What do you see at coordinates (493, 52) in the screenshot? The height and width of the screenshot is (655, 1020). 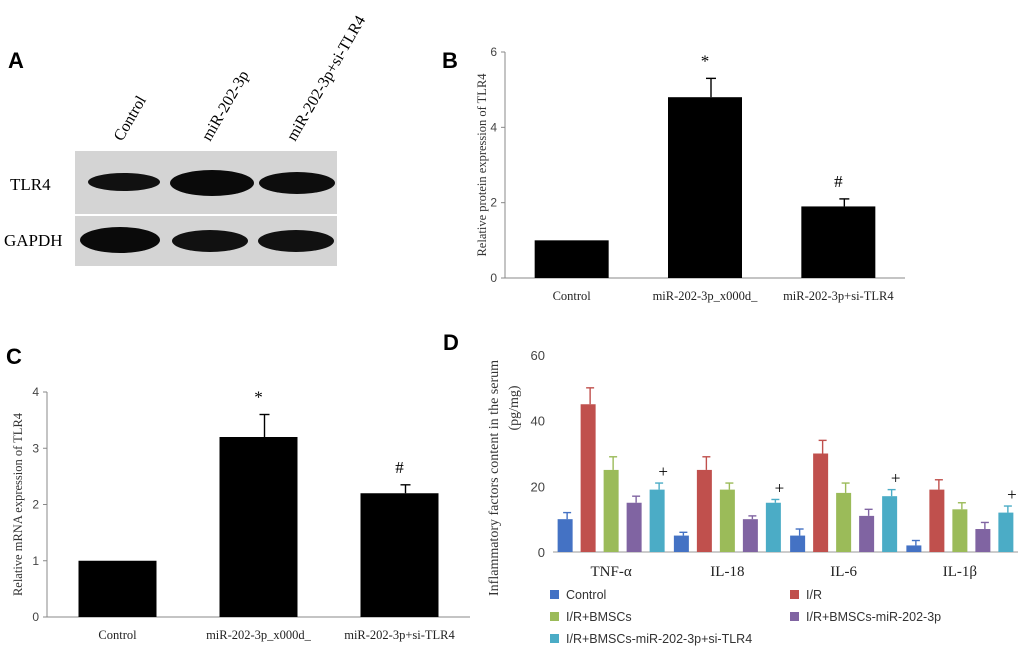 I see `y-tick-label: 6` at bounding box center [493, 52].